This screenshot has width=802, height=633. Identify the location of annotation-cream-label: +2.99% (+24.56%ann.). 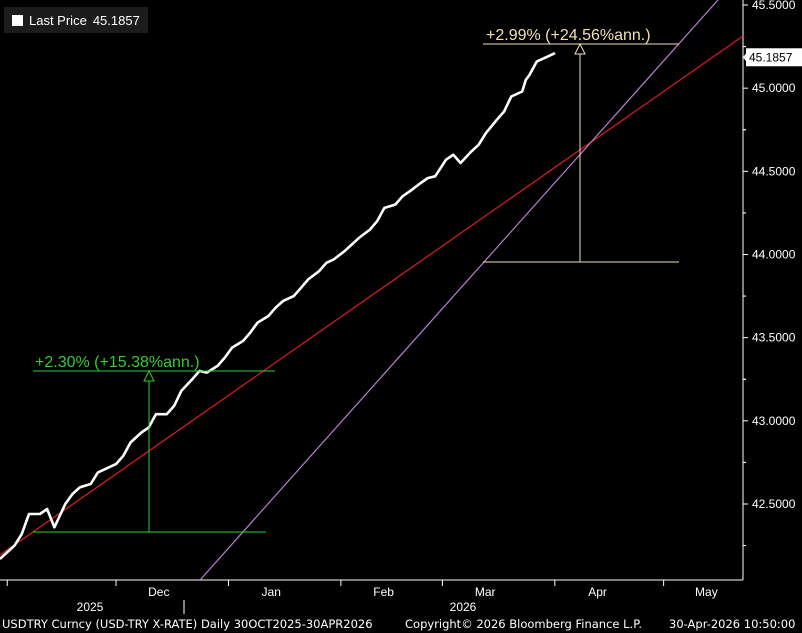
(568, 35).